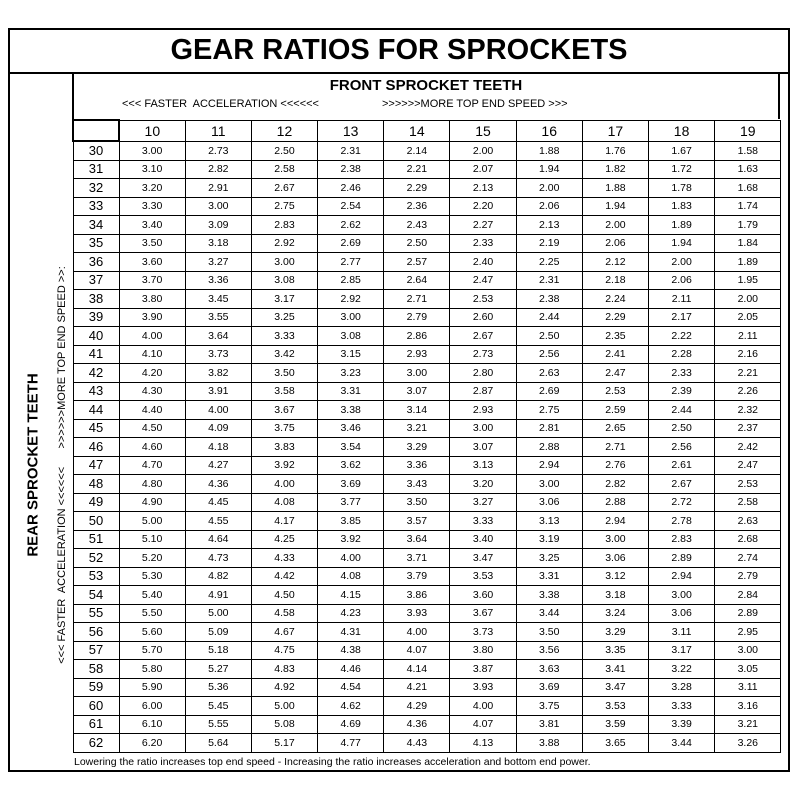  Describe the element at coordinates (748, 150) in the screenshot. I see `ratio-cell: 1.58` at that location.